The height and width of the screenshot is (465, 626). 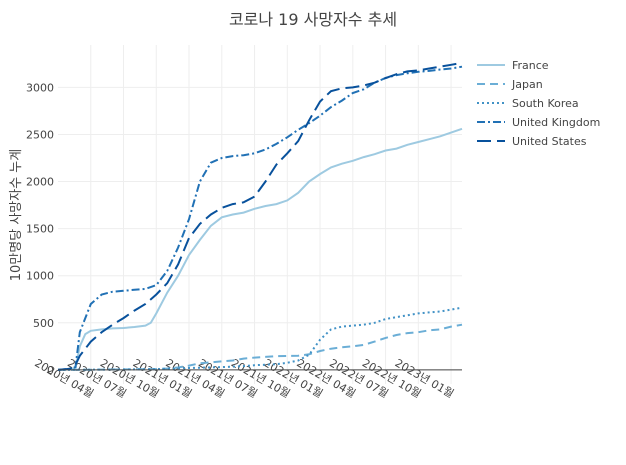 I want to click on legend-item-france: France, so click(x=530, y=65).